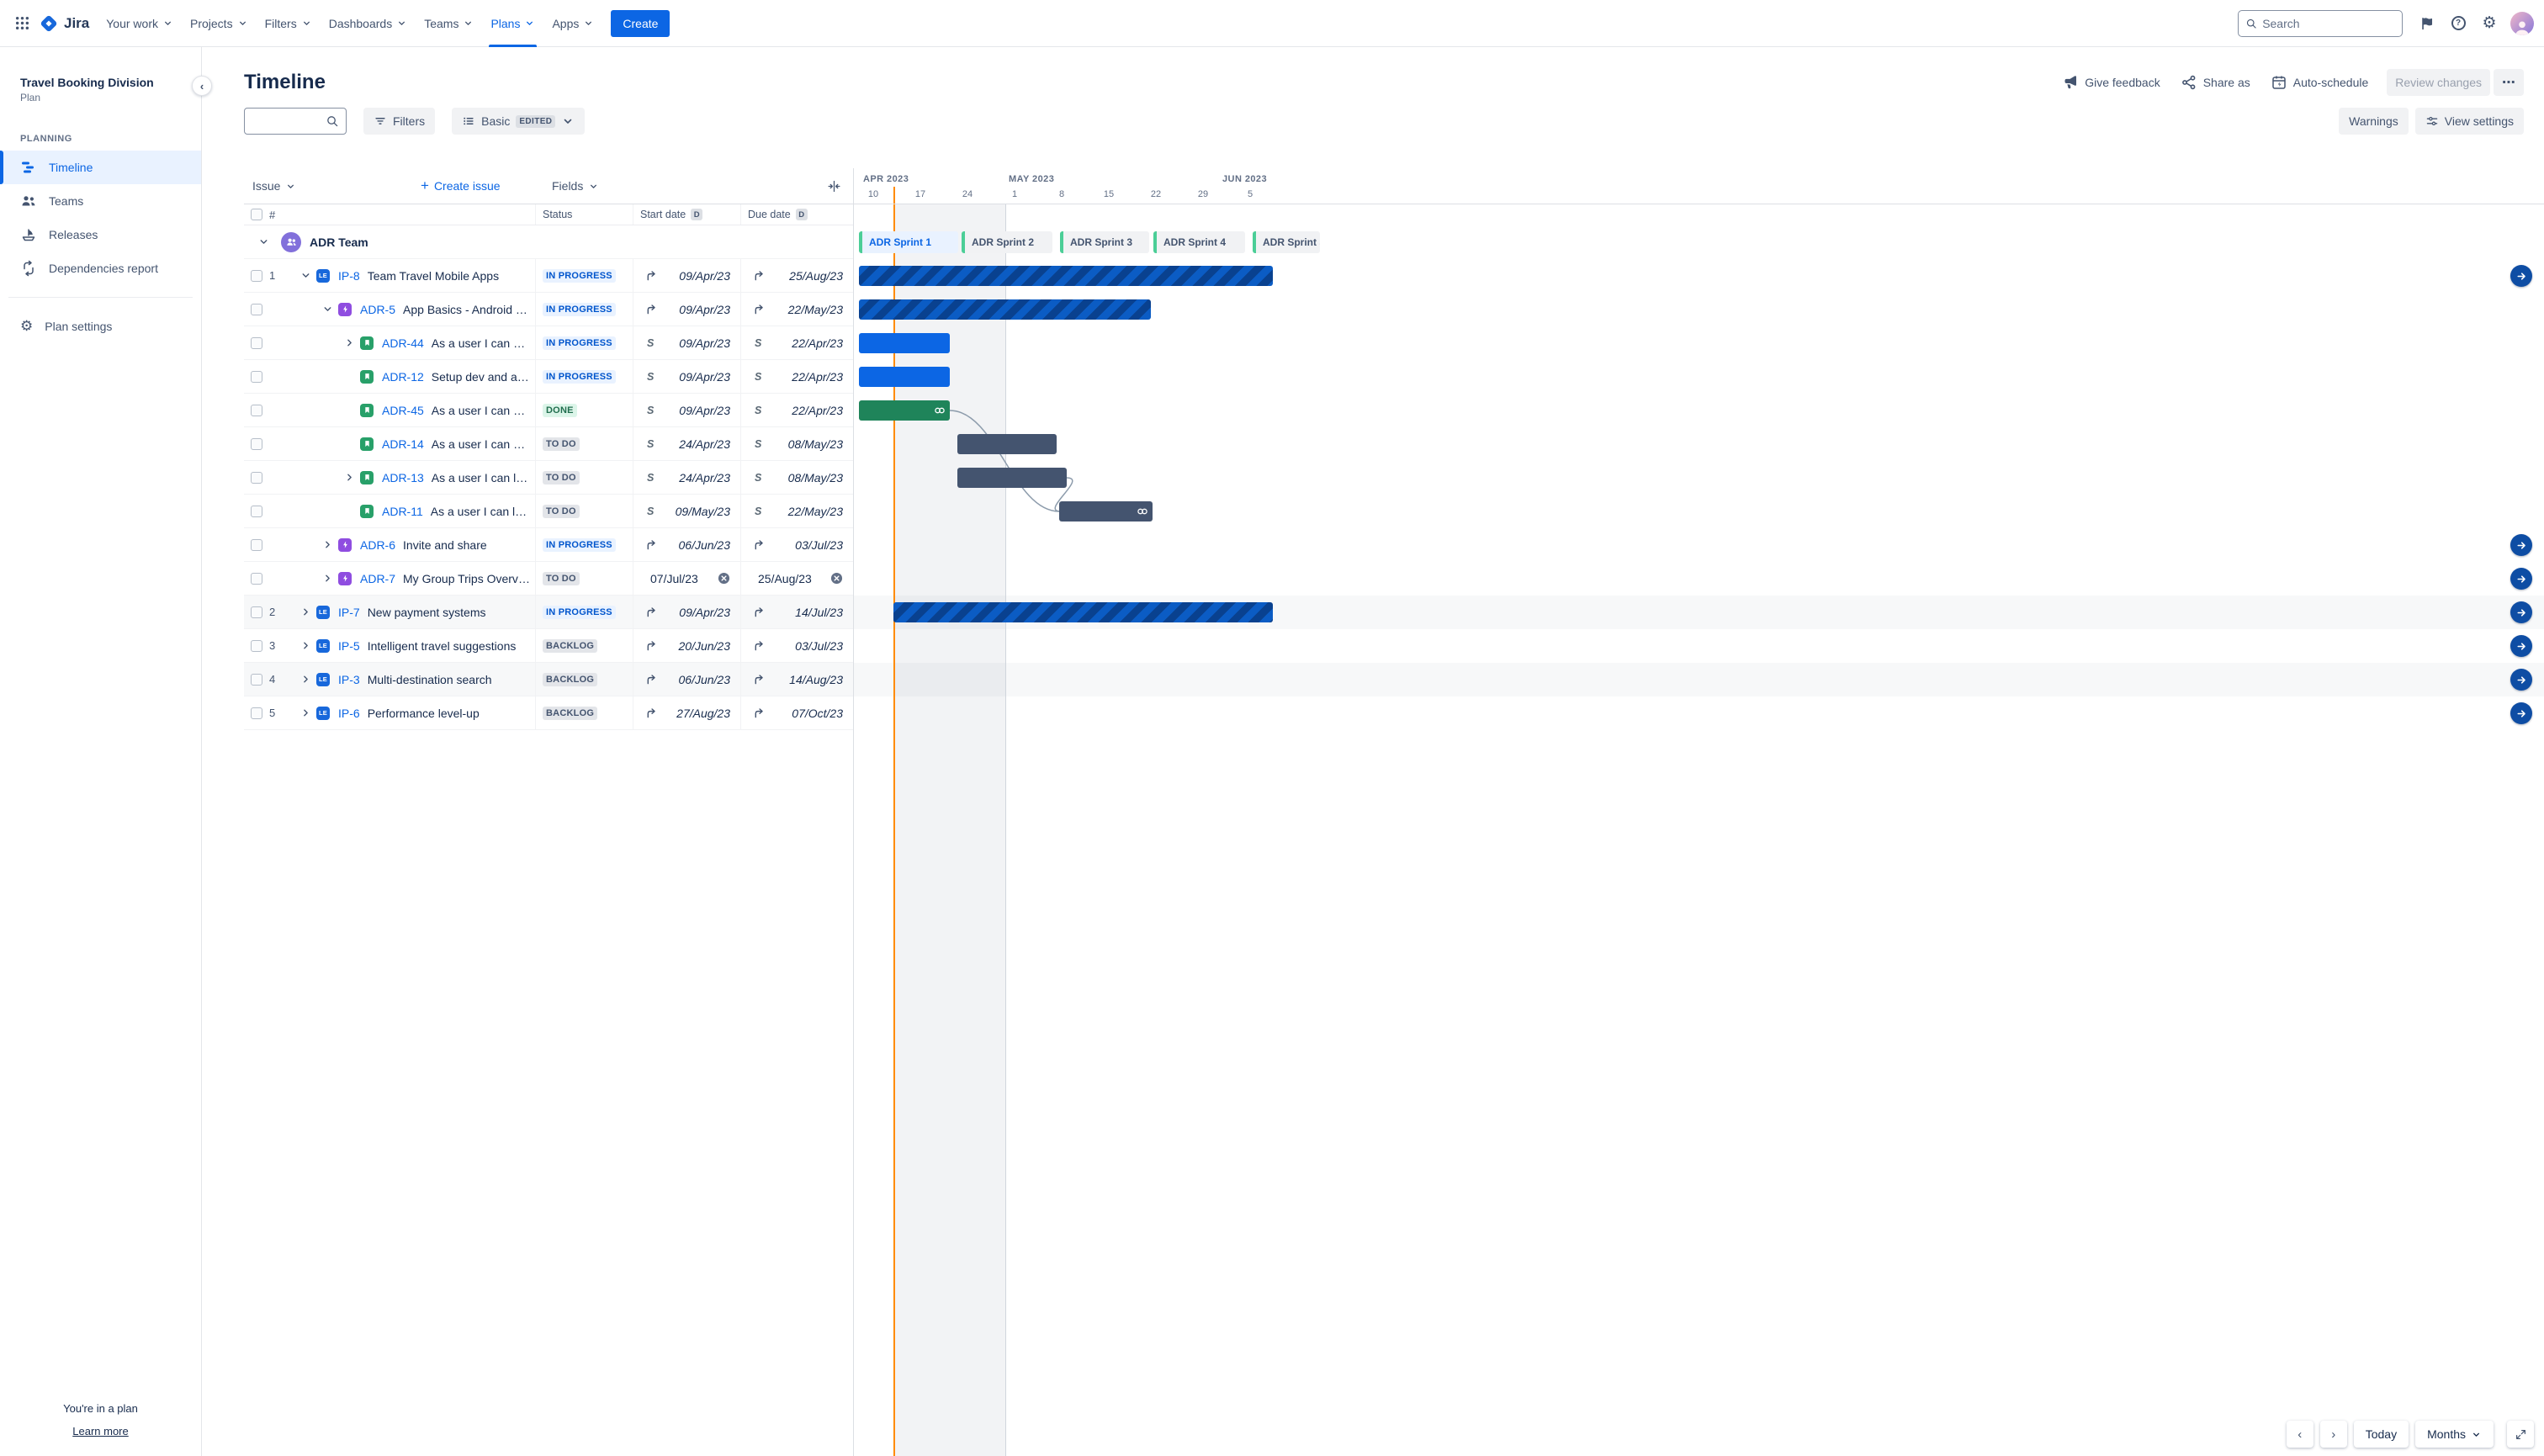  I want to click on sidebar-item-dependencies-report: Dependencies report, so click(100, 268).